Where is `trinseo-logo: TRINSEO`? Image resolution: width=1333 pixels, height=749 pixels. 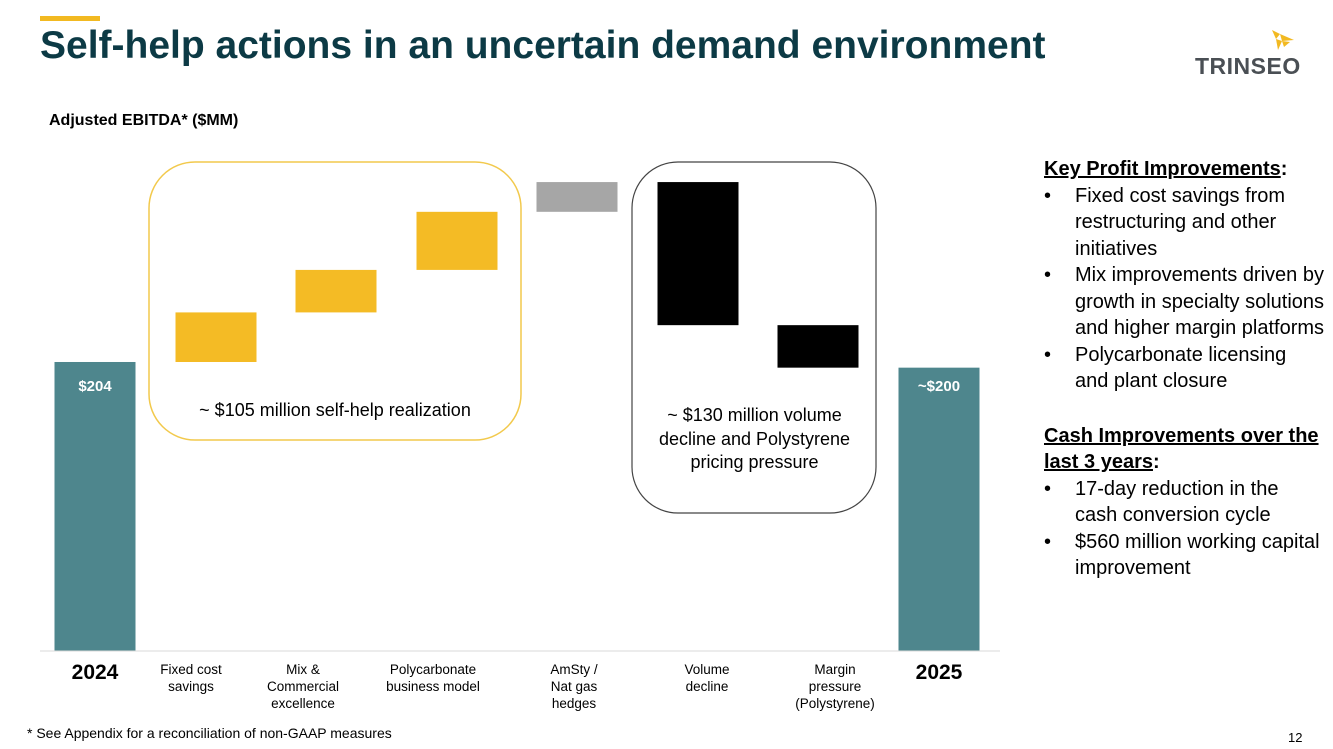
trinseo-logo: TRINSEO is located at coordinates (1247, 54).